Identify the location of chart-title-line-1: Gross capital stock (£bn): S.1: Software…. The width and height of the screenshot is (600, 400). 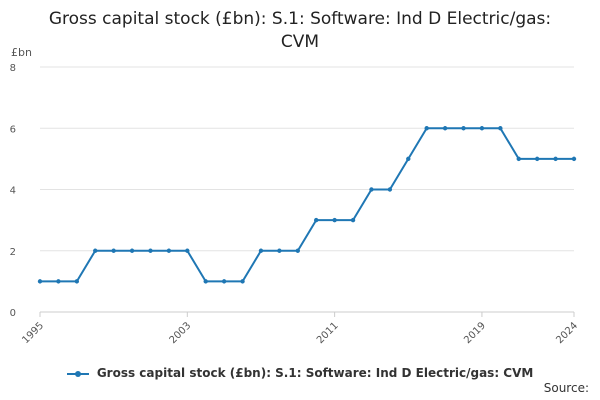
(300, 19).